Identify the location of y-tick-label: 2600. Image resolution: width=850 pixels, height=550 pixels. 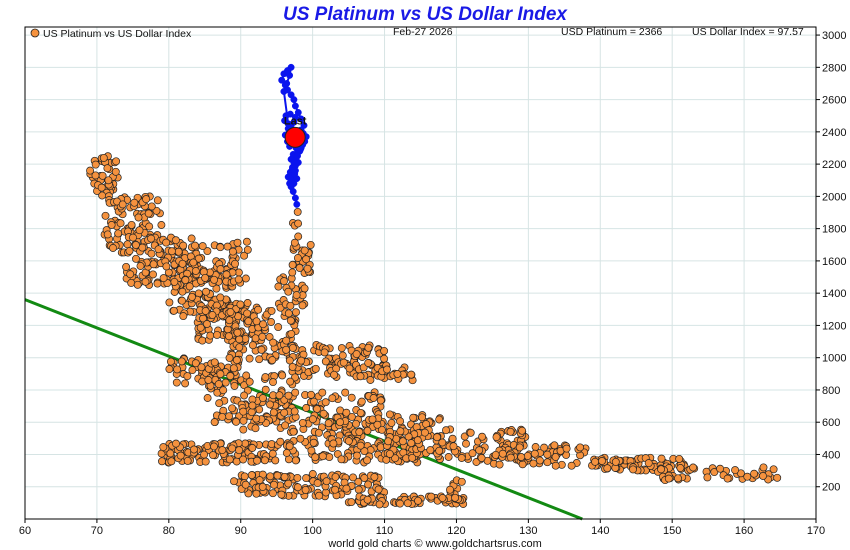
(834, 101).